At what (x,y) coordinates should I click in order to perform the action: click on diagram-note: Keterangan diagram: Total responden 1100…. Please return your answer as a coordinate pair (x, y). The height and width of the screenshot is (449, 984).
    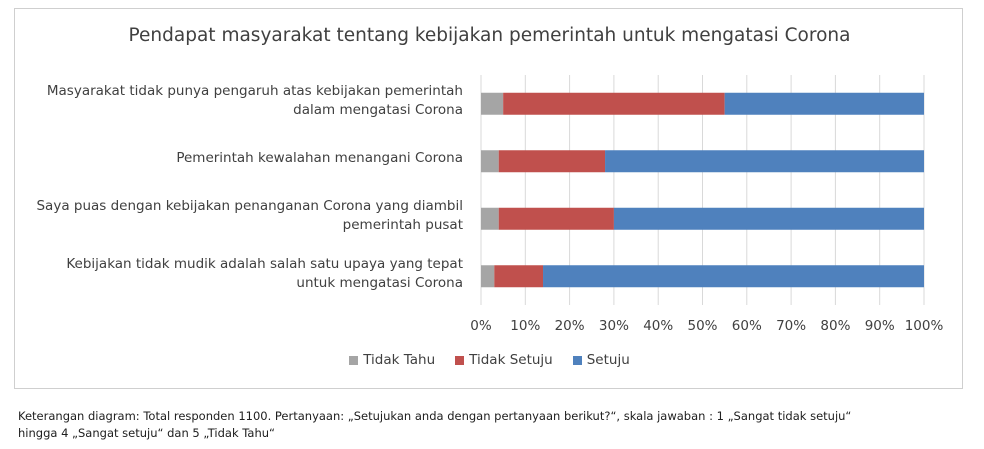
    Looking at the image, I should click on (493, 425).